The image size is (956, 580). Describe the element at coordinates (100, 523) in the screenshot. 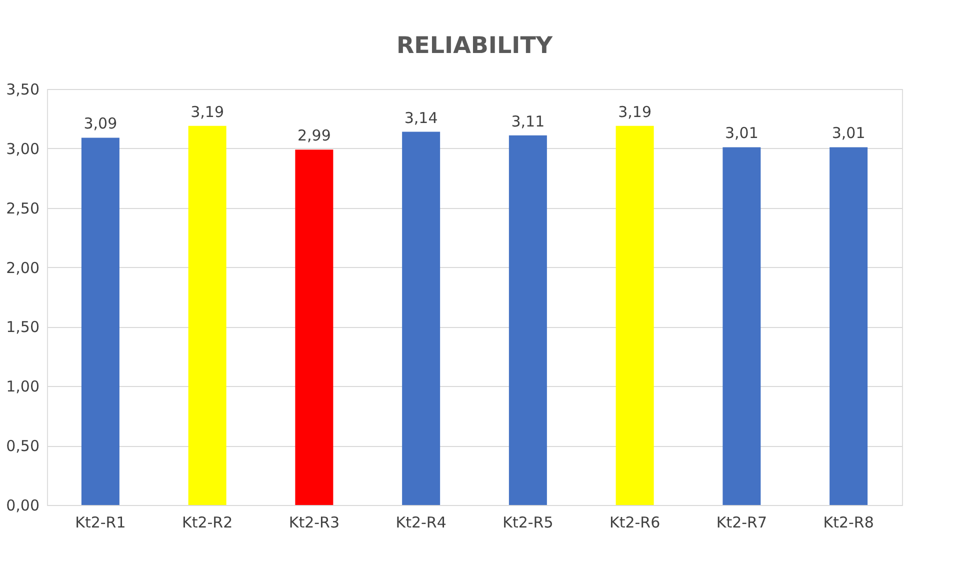

I see `x-tick-label: Kt2-R1` at that location.